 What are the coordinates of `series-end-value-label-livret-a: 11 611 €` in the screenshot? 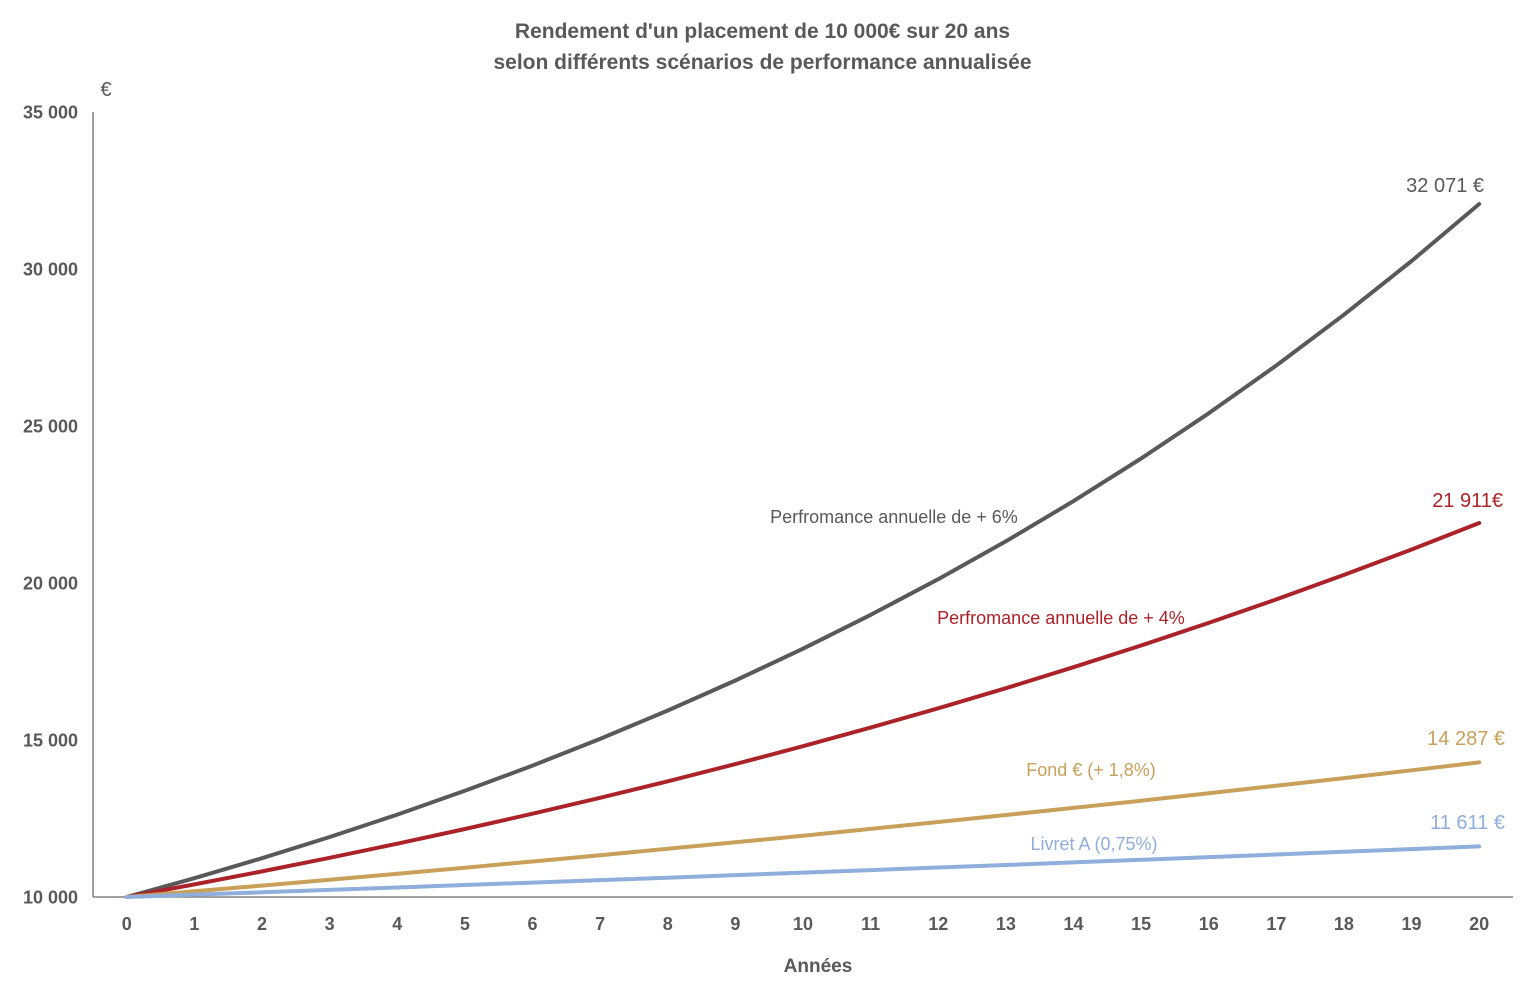 It's located at (1467, 823).